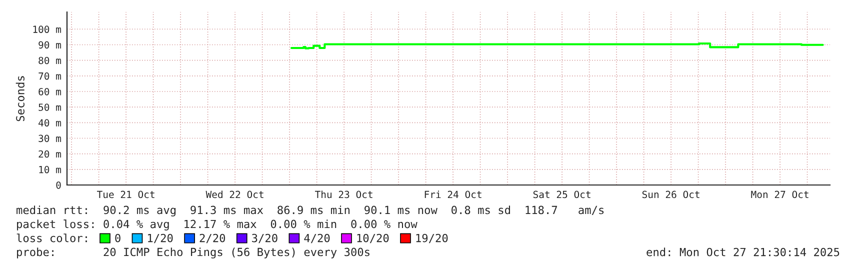 This screenshot has width=857, height=267. Describe the element at coordinates (561, 194) in the screenshot. I see `x-tick-label: Sat 25 Oct` at that location.